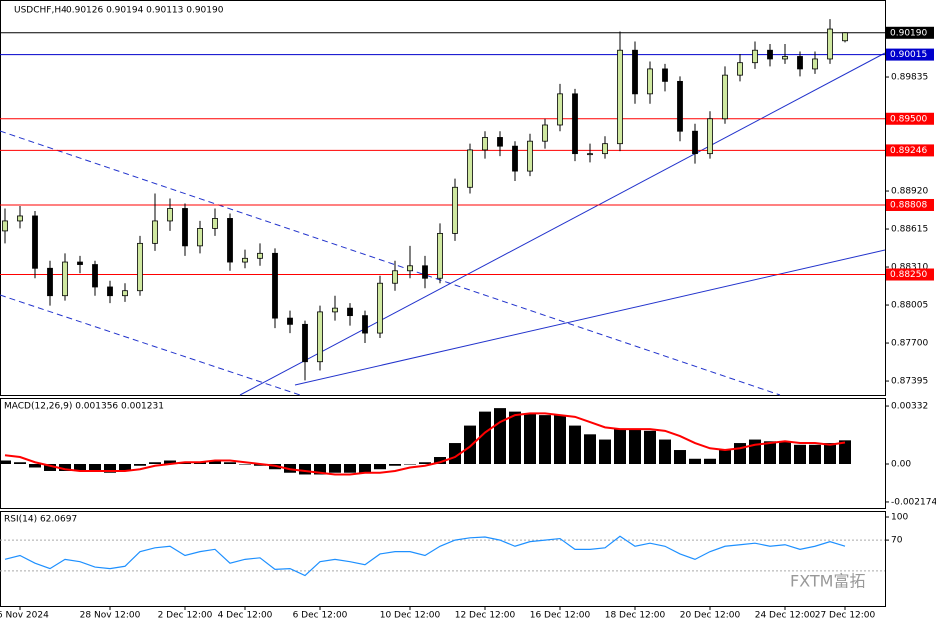  Describe the element at coordinates (908, 119) in the screenshot. I see `level-label: 0.89500` at that location.